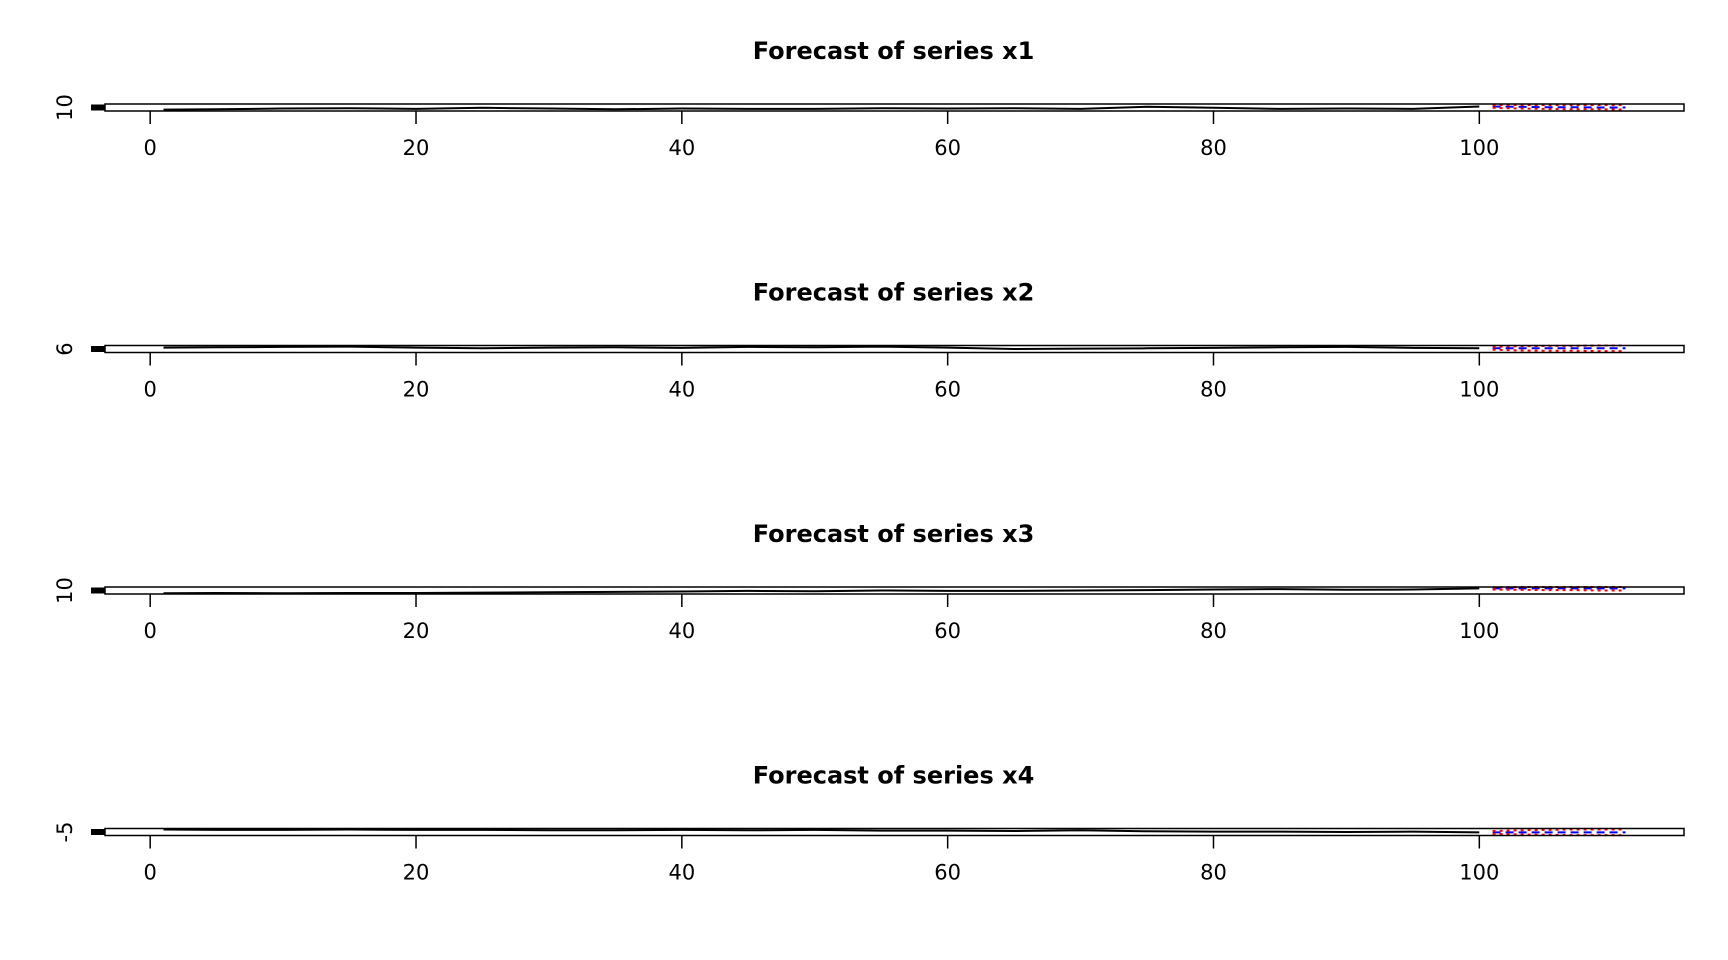  I want to click on chart-title: Forecast of series x1, so click(894, 51).